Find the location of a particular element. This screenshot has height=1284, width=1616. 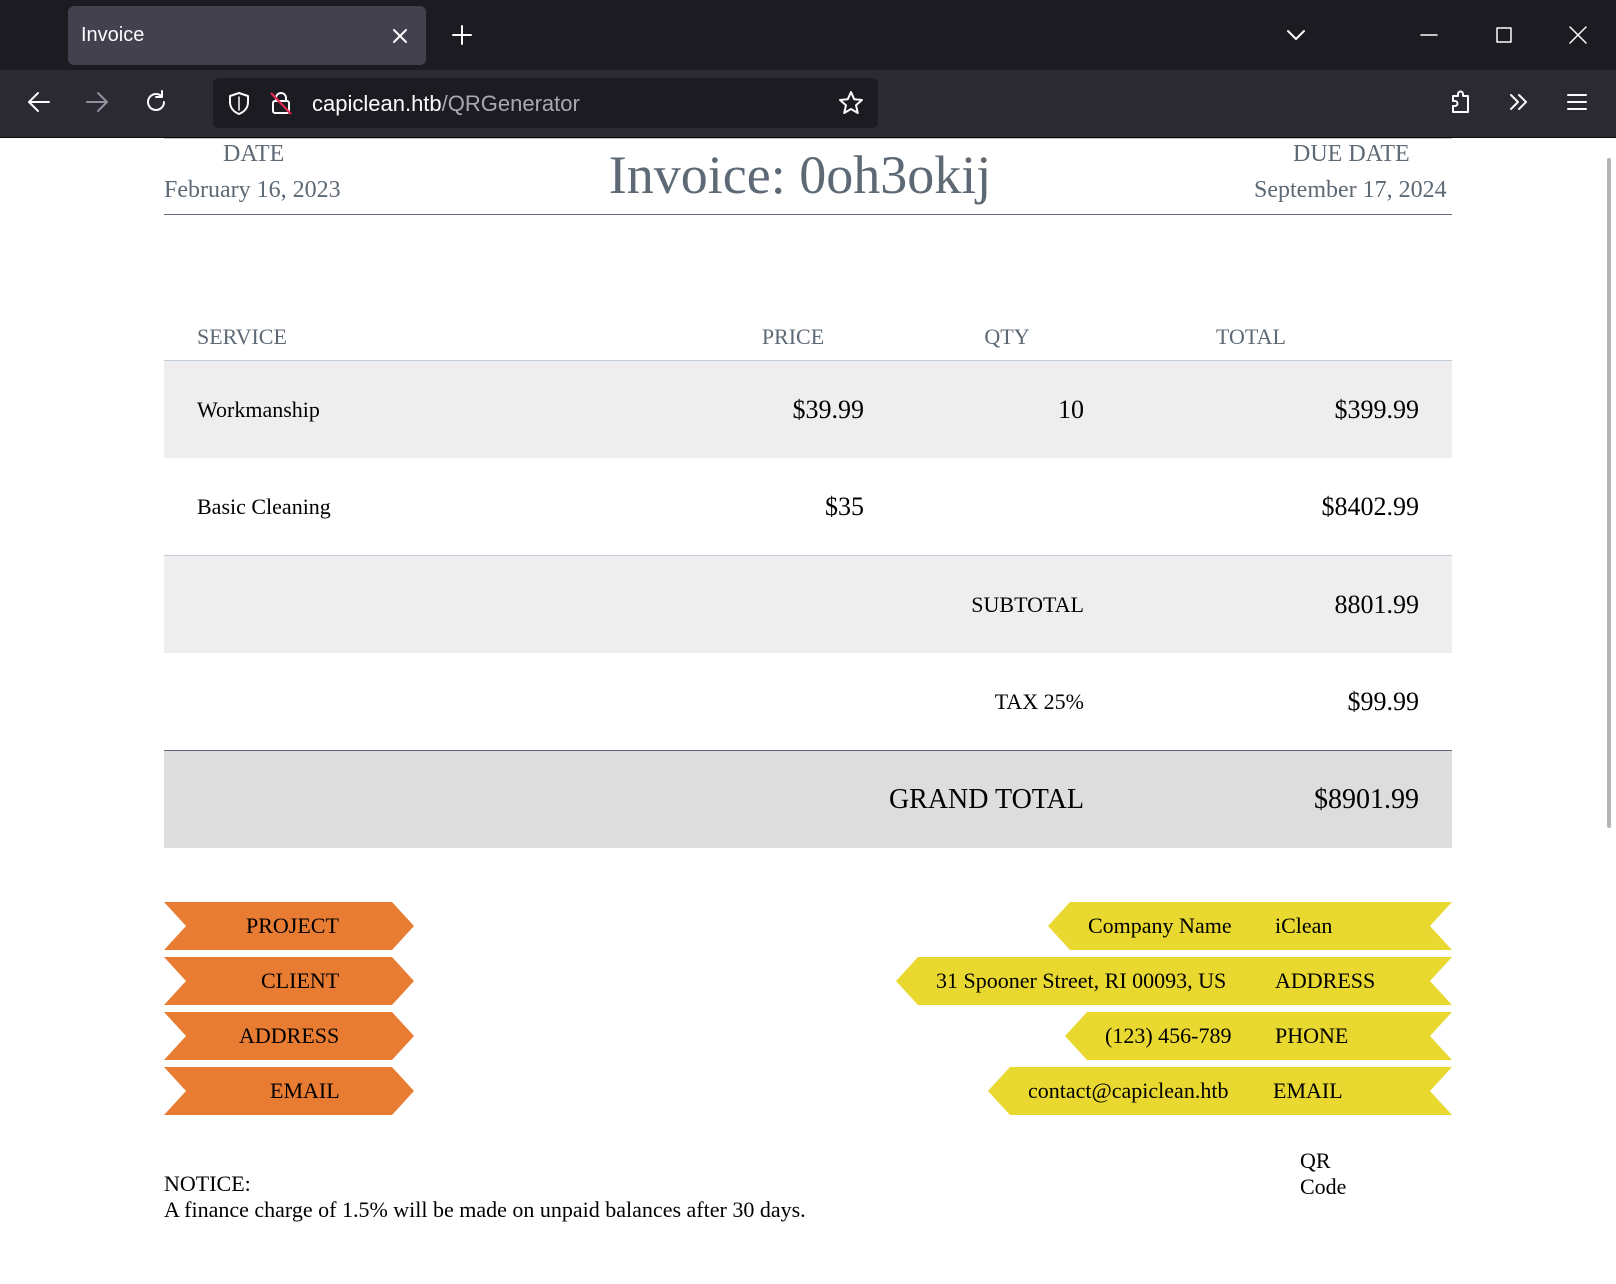

date-label: DATE is located at coordinates (254, 154).